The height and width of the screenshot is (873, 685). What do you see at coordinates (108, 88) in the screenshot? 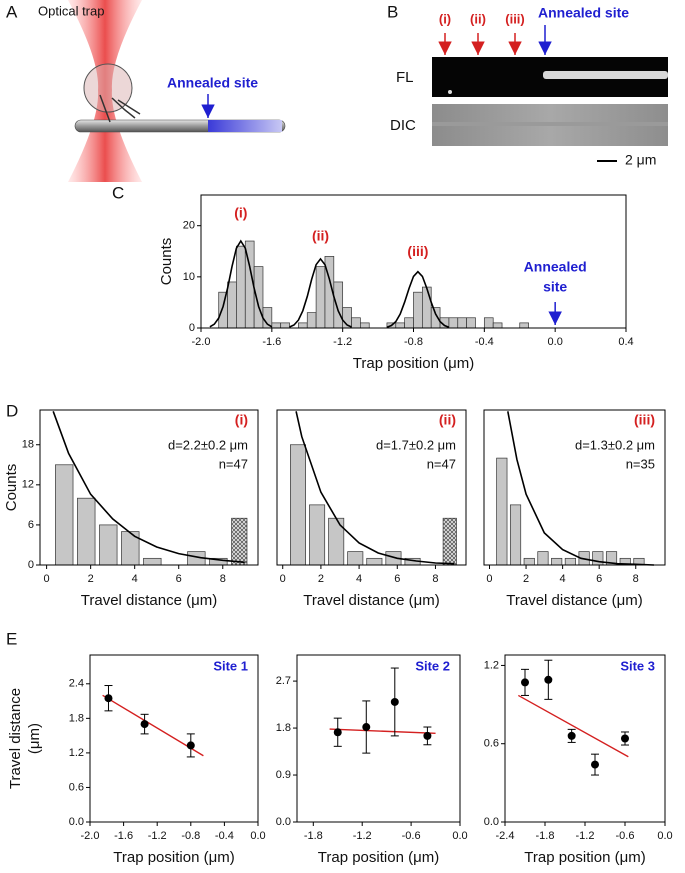
I see `bead` at bounding box center [108, 88].